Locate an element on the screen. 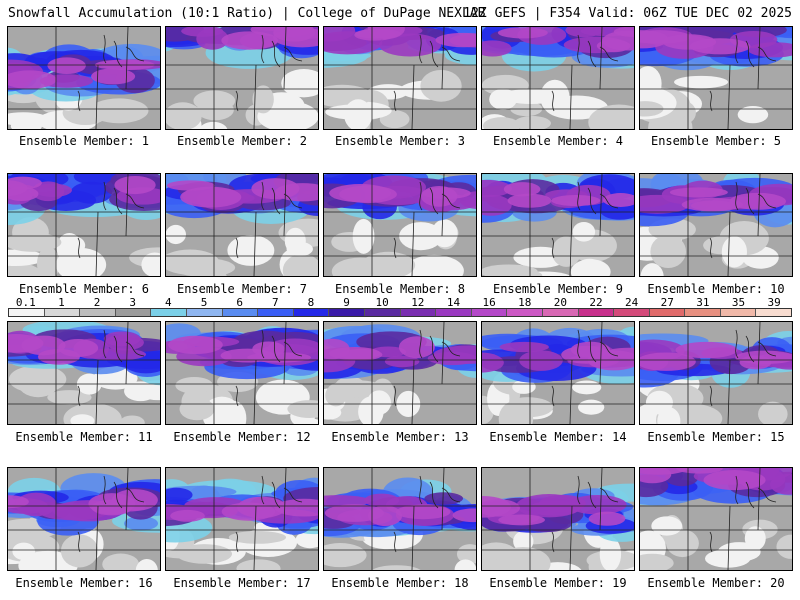  colorbar-tick-label: 16 is located at coordinates (489, 302).